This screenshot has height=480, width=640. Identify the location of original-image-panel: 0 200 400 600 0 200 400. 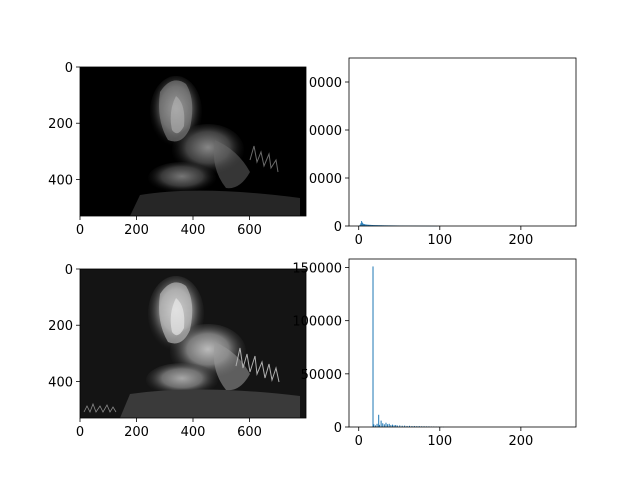
(177, 149).